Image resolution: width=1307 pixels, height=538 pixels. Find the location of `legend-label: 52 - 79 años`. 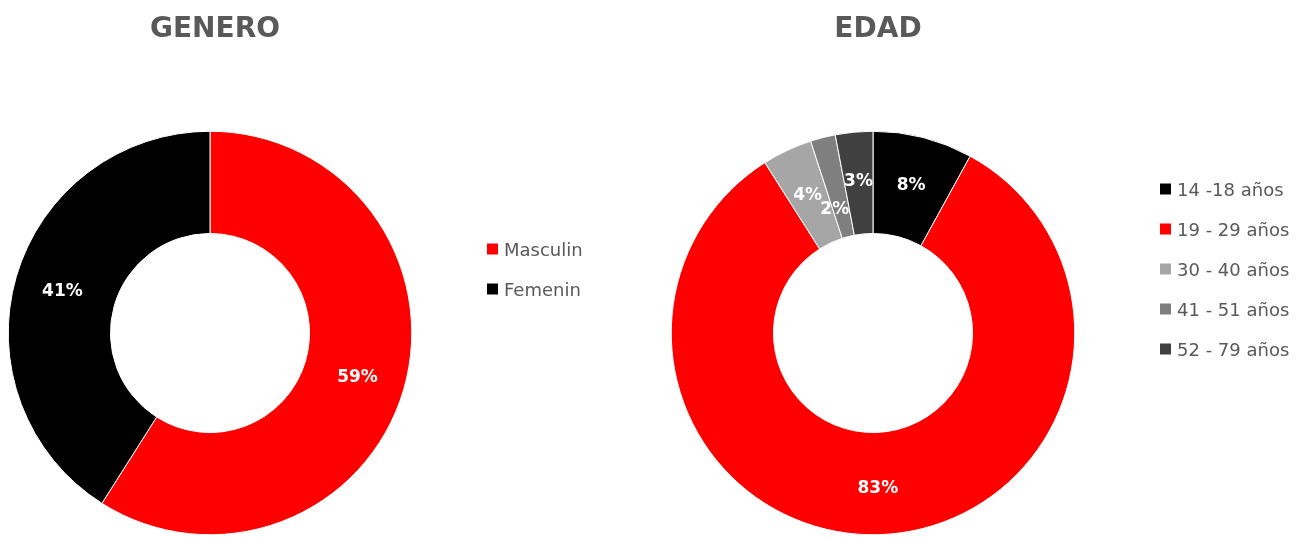

legend-label: 52 - 79 años is located at coordinates (1233, 349).